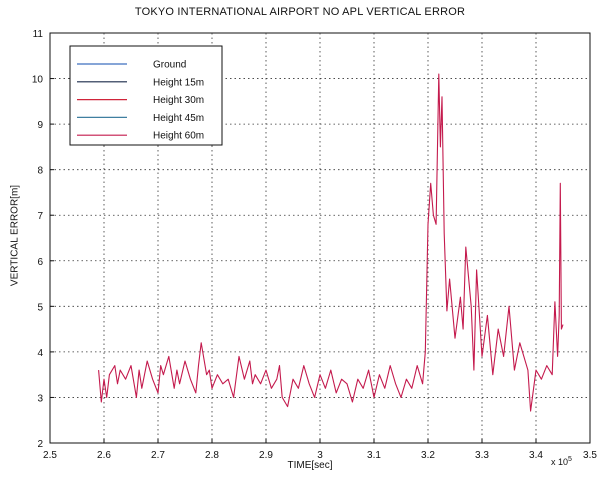 The width and height of the screenshot is (600, 493). What do you see at coordinates (40, 353) in the screenshot?
I see `y-tick-label: 4` at bounding box center [40, 353].